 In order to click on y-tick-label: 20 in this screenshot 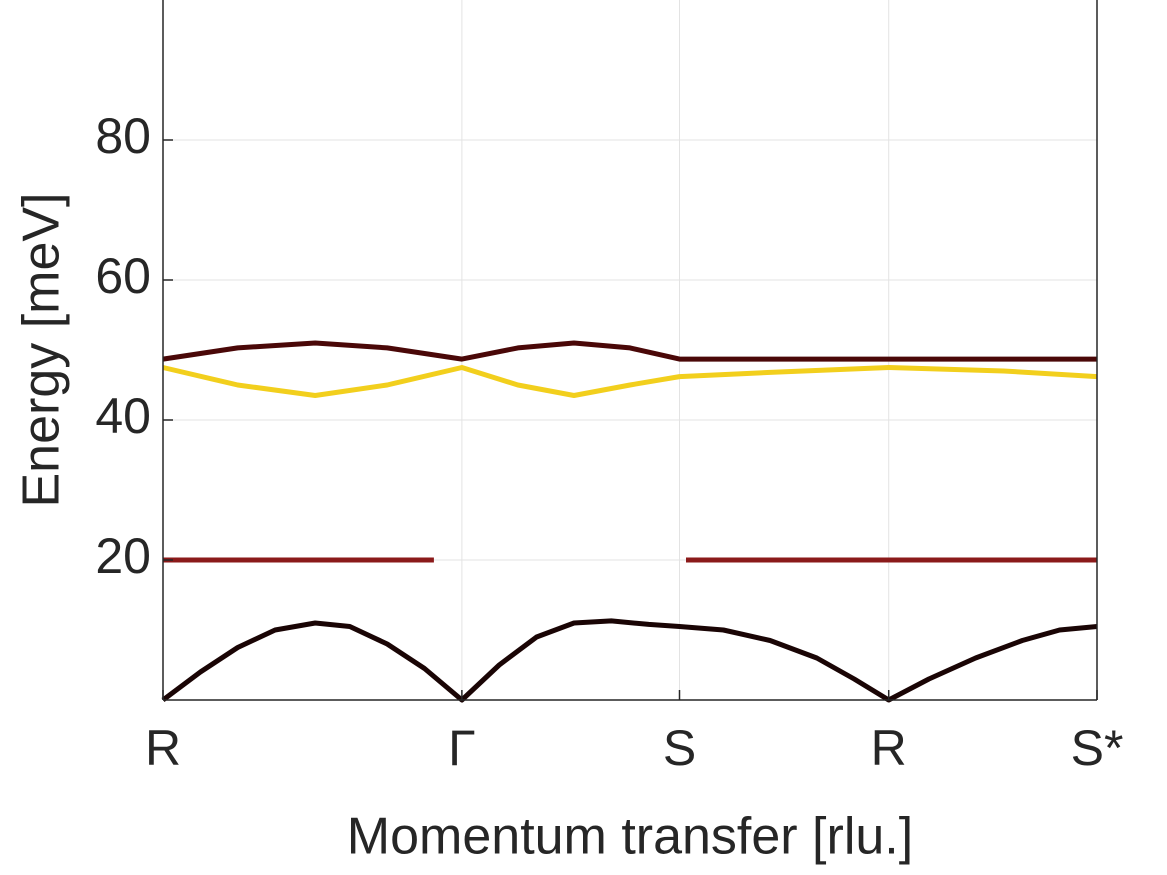, I will do `click(123, 556)`.